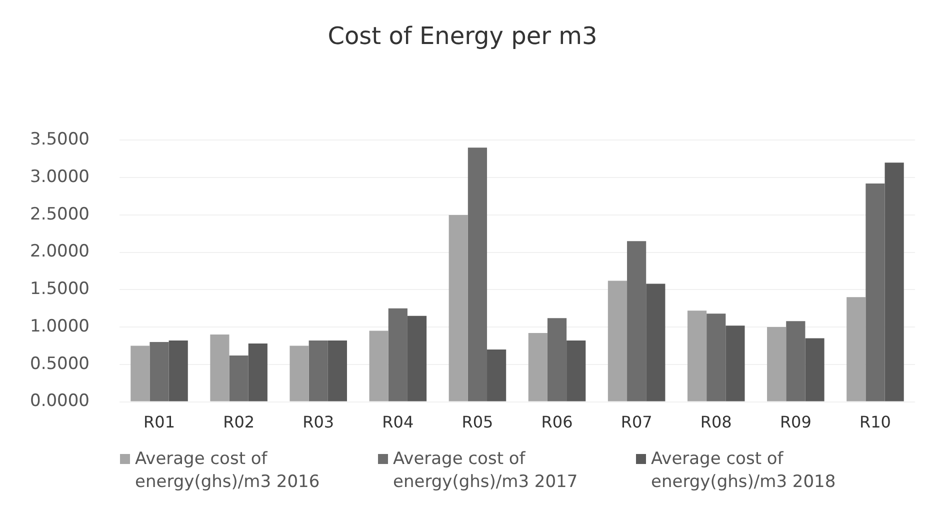  I want to click on y-tick-label: 0.5000, so click(60, 364).